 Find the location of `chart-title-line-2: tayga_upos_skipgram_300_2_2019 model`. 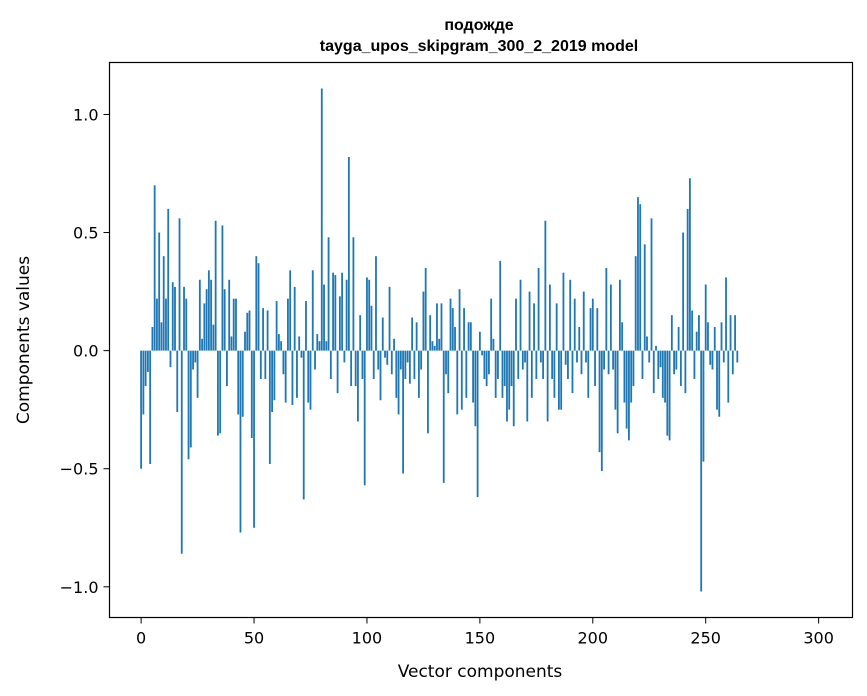

chart-title-line-2: tayga_upos_skipgram_300_2_2019 model is located at coordinates (479, 46).